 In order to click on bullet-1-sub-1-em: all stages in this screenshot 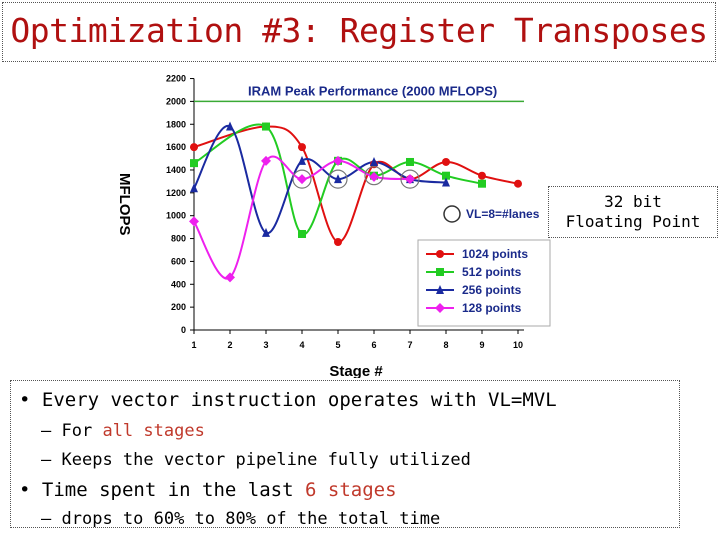, I will do `click(153, 431)`.